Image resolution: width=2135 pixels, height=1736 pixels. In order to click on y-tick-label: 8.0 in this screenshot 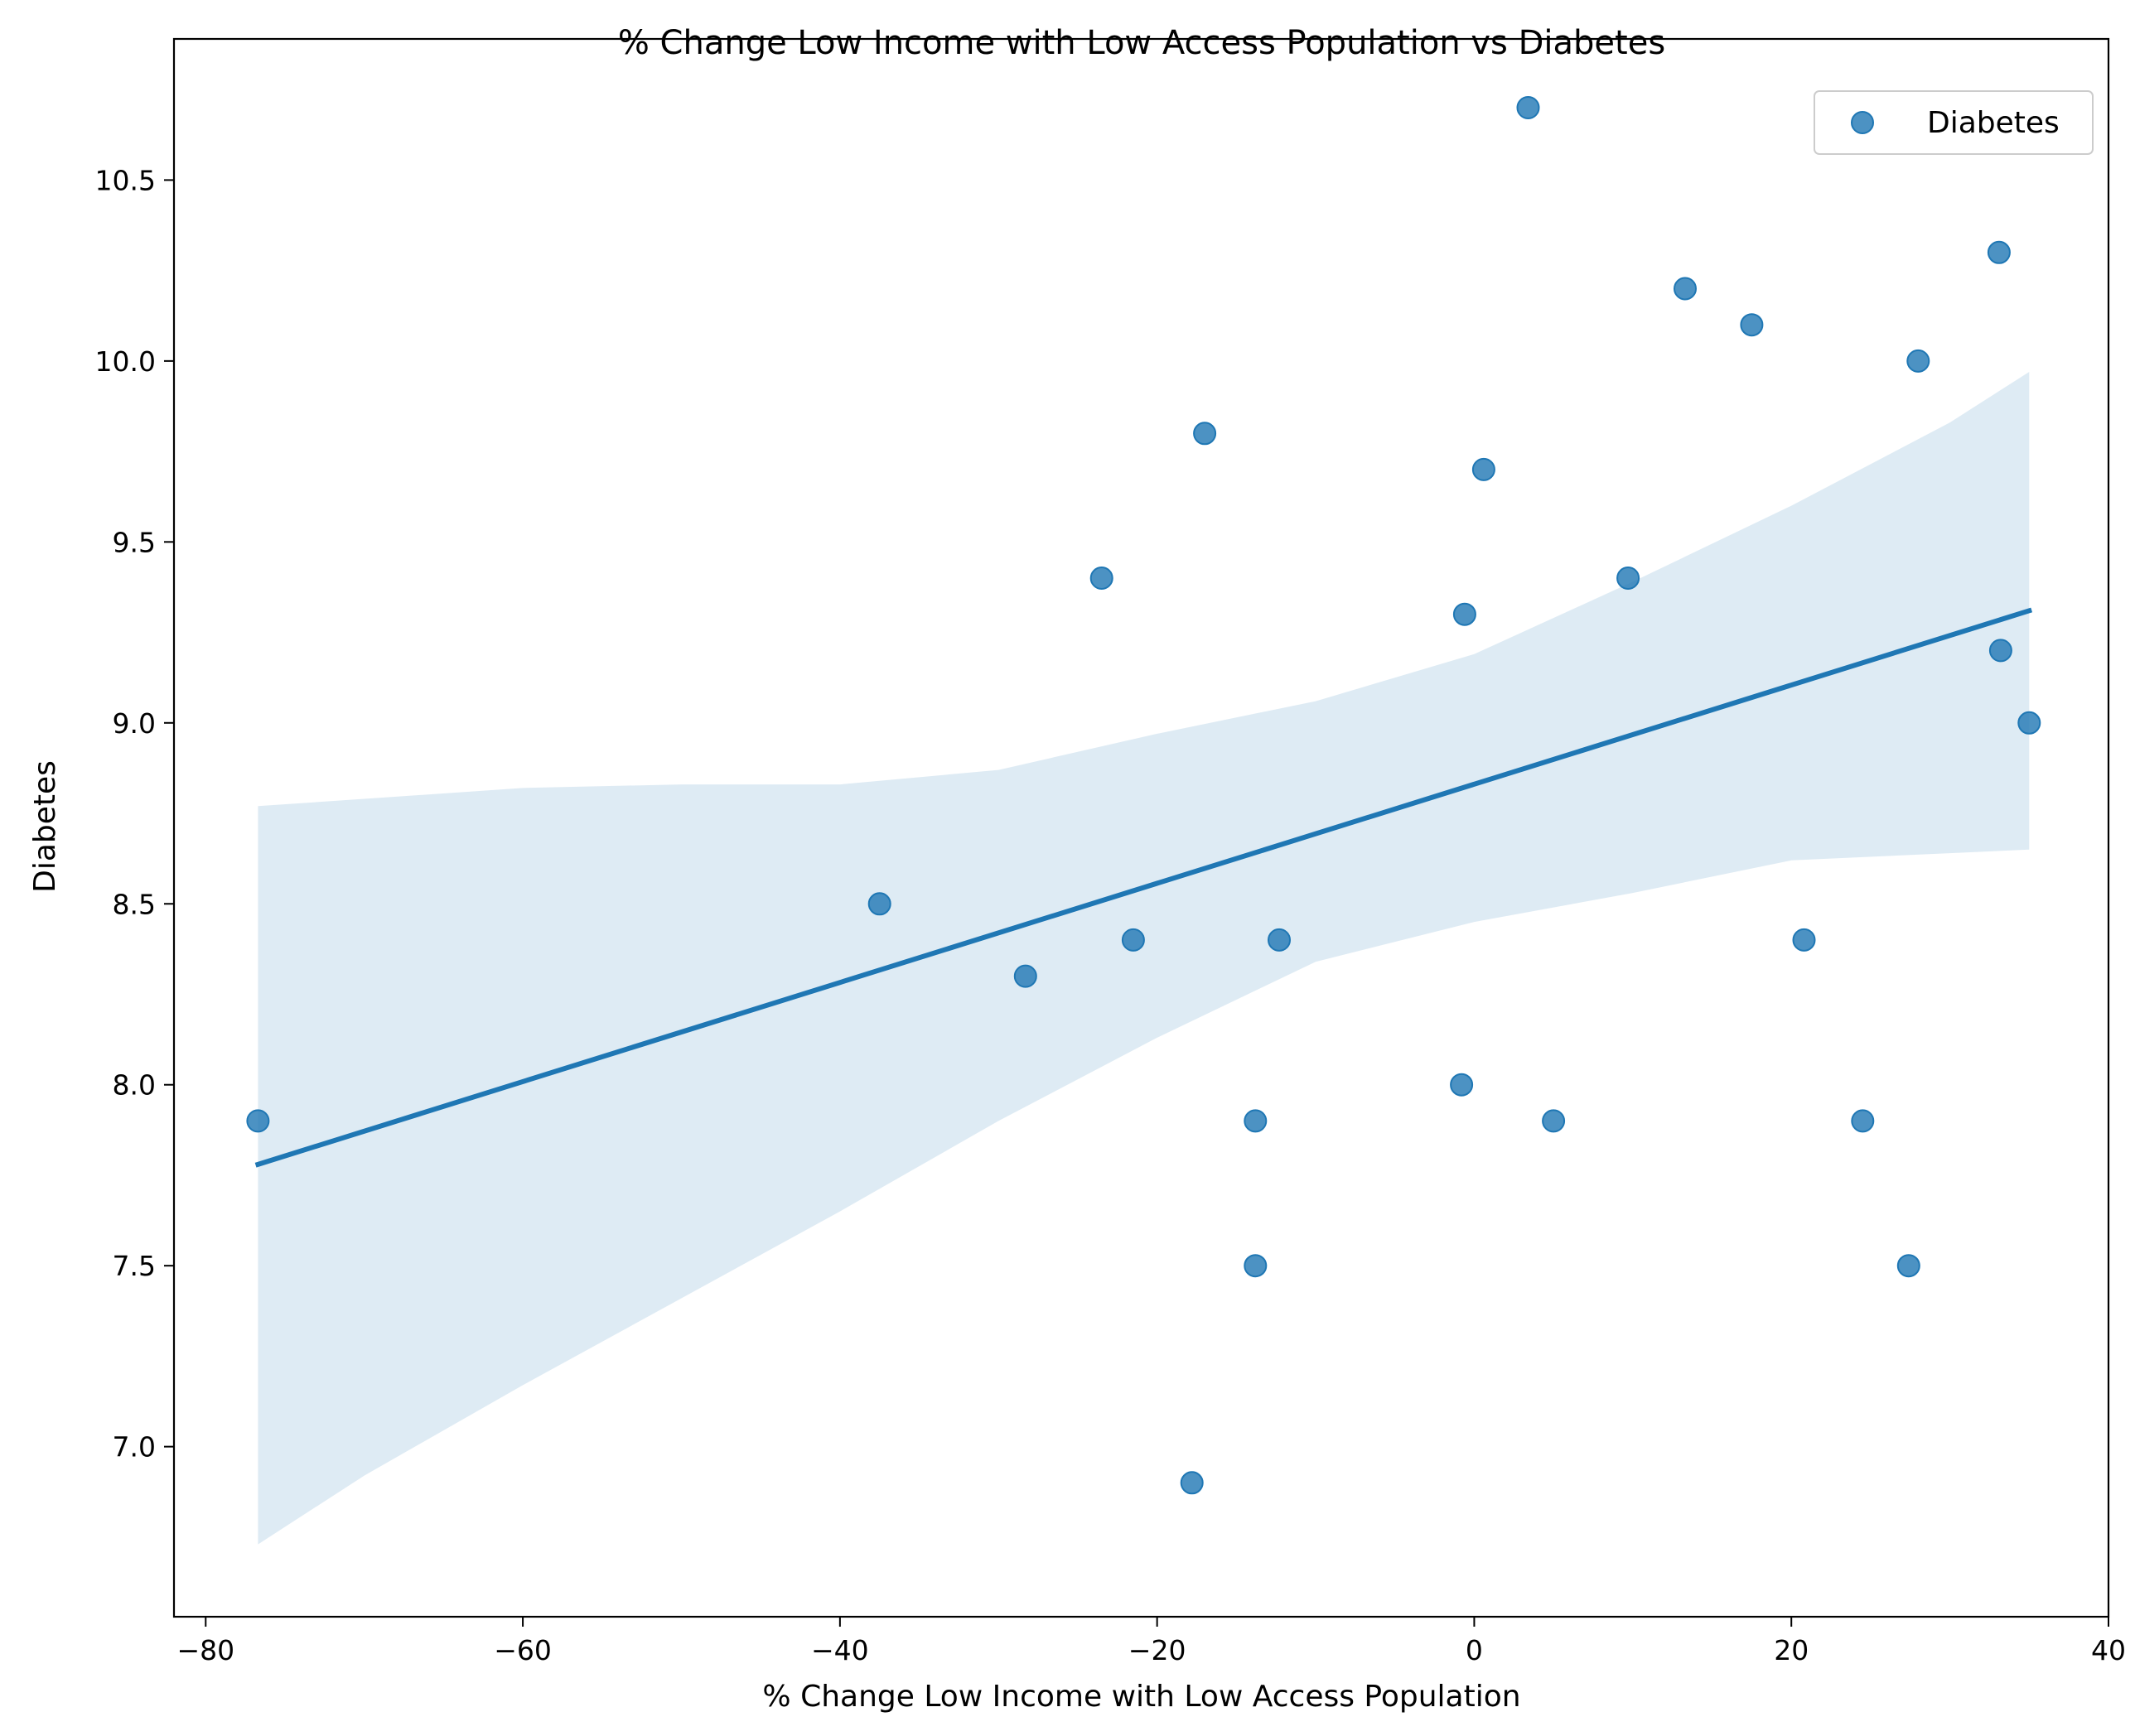, I will do `click(134, 1085)`.